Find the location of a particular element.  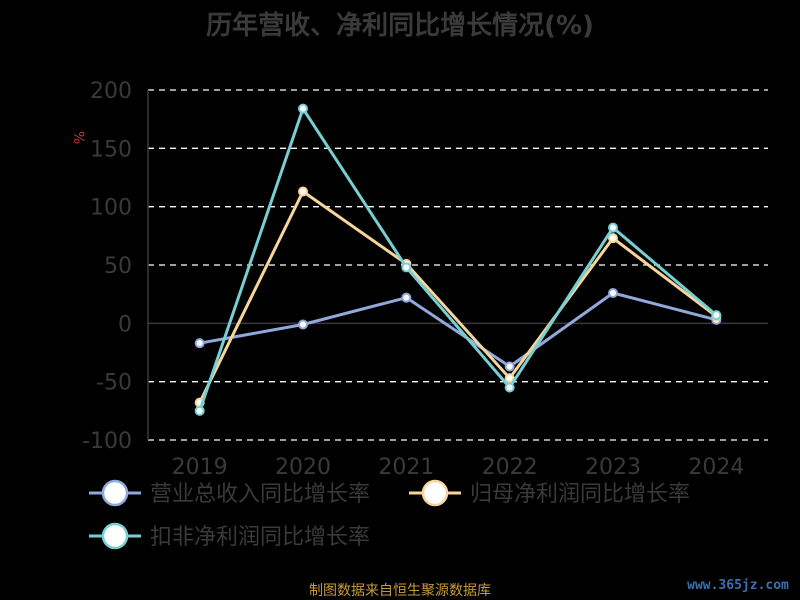

legend-item: 扣非净利润同比增长率 is located at coordinates (229, 536).